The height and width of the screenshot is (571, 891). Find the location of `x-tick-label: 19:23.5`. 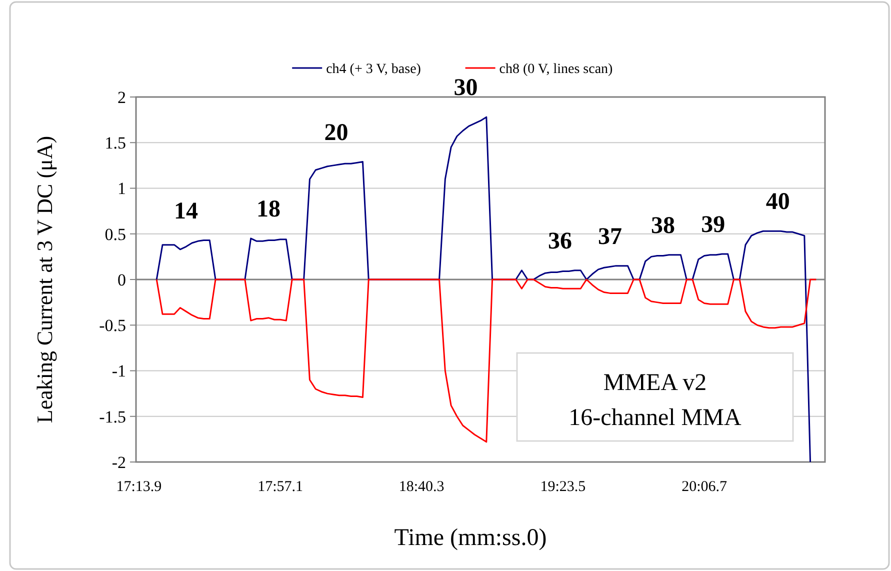

x-tick-label: 19:23.5 is located at coordinates (563, 487).